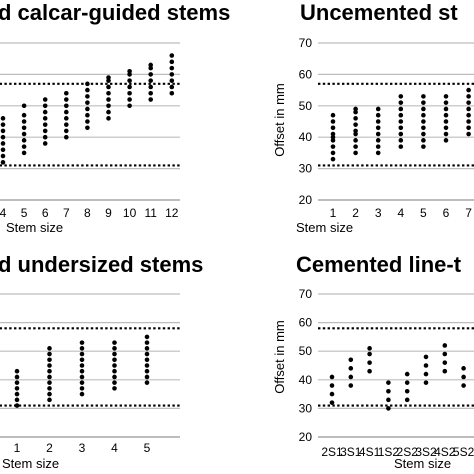 The height and width of the screenshot is (474, 474). I want to click on x-tick-label: 3S1, so click(351, 452).